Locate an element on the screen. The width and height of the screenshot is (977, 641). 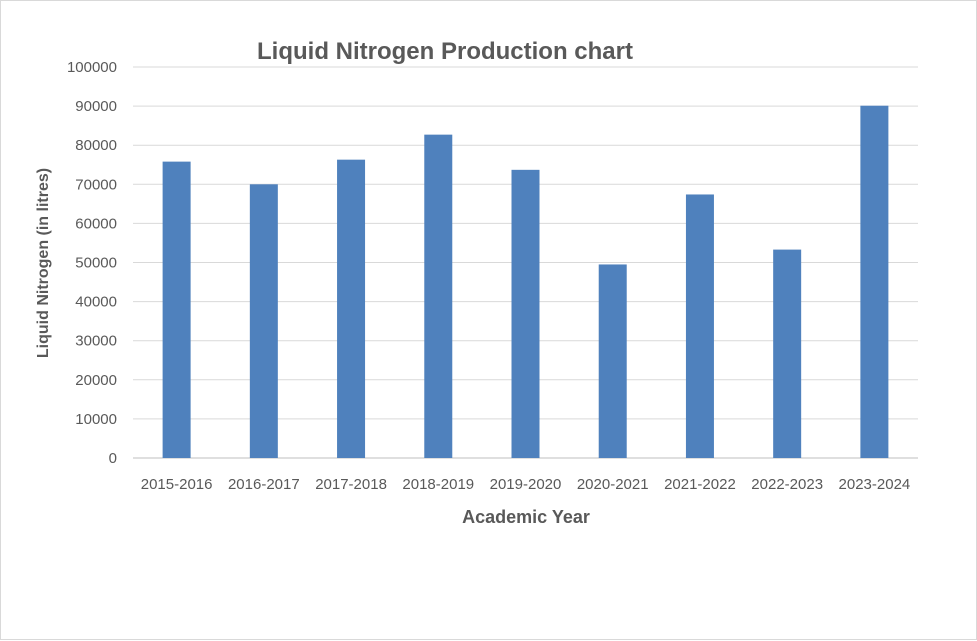
y-tick-label: 60000 is located at coordinates (96, 223).